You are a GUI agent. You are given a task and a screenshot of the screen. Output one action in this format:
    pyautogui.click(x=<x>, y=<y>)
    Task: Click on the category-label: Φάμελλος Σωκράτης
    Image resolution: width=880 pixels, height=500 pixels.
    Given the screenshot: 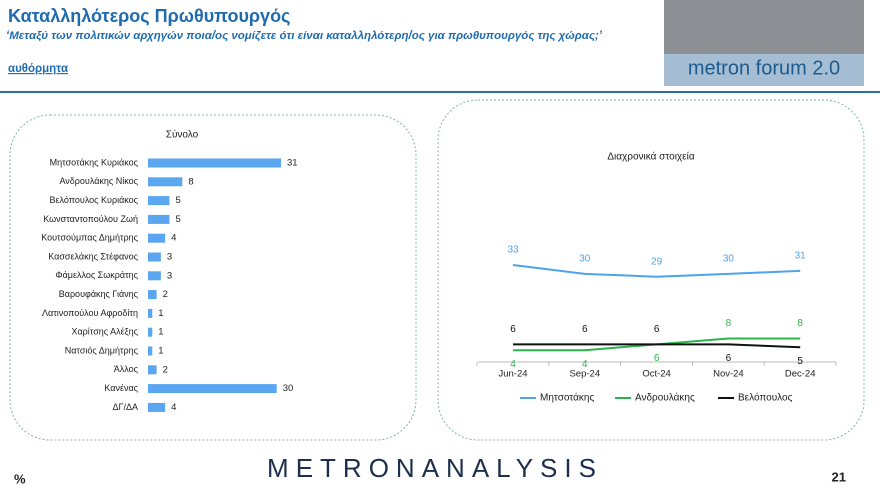 What is the action you would take?
    pyautogui.click(x=96, y=275)
    